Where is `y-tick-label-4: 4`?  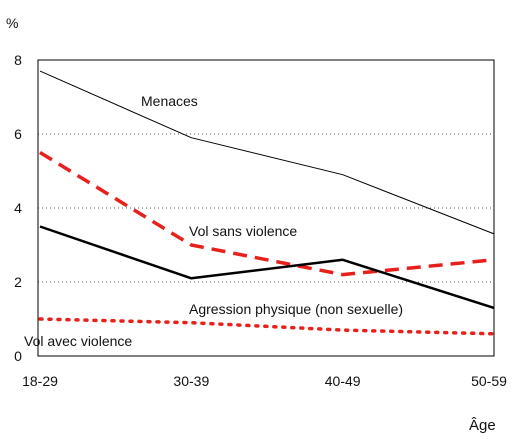 y-tick-label-4: 4 is located at coordinates (18, 208).